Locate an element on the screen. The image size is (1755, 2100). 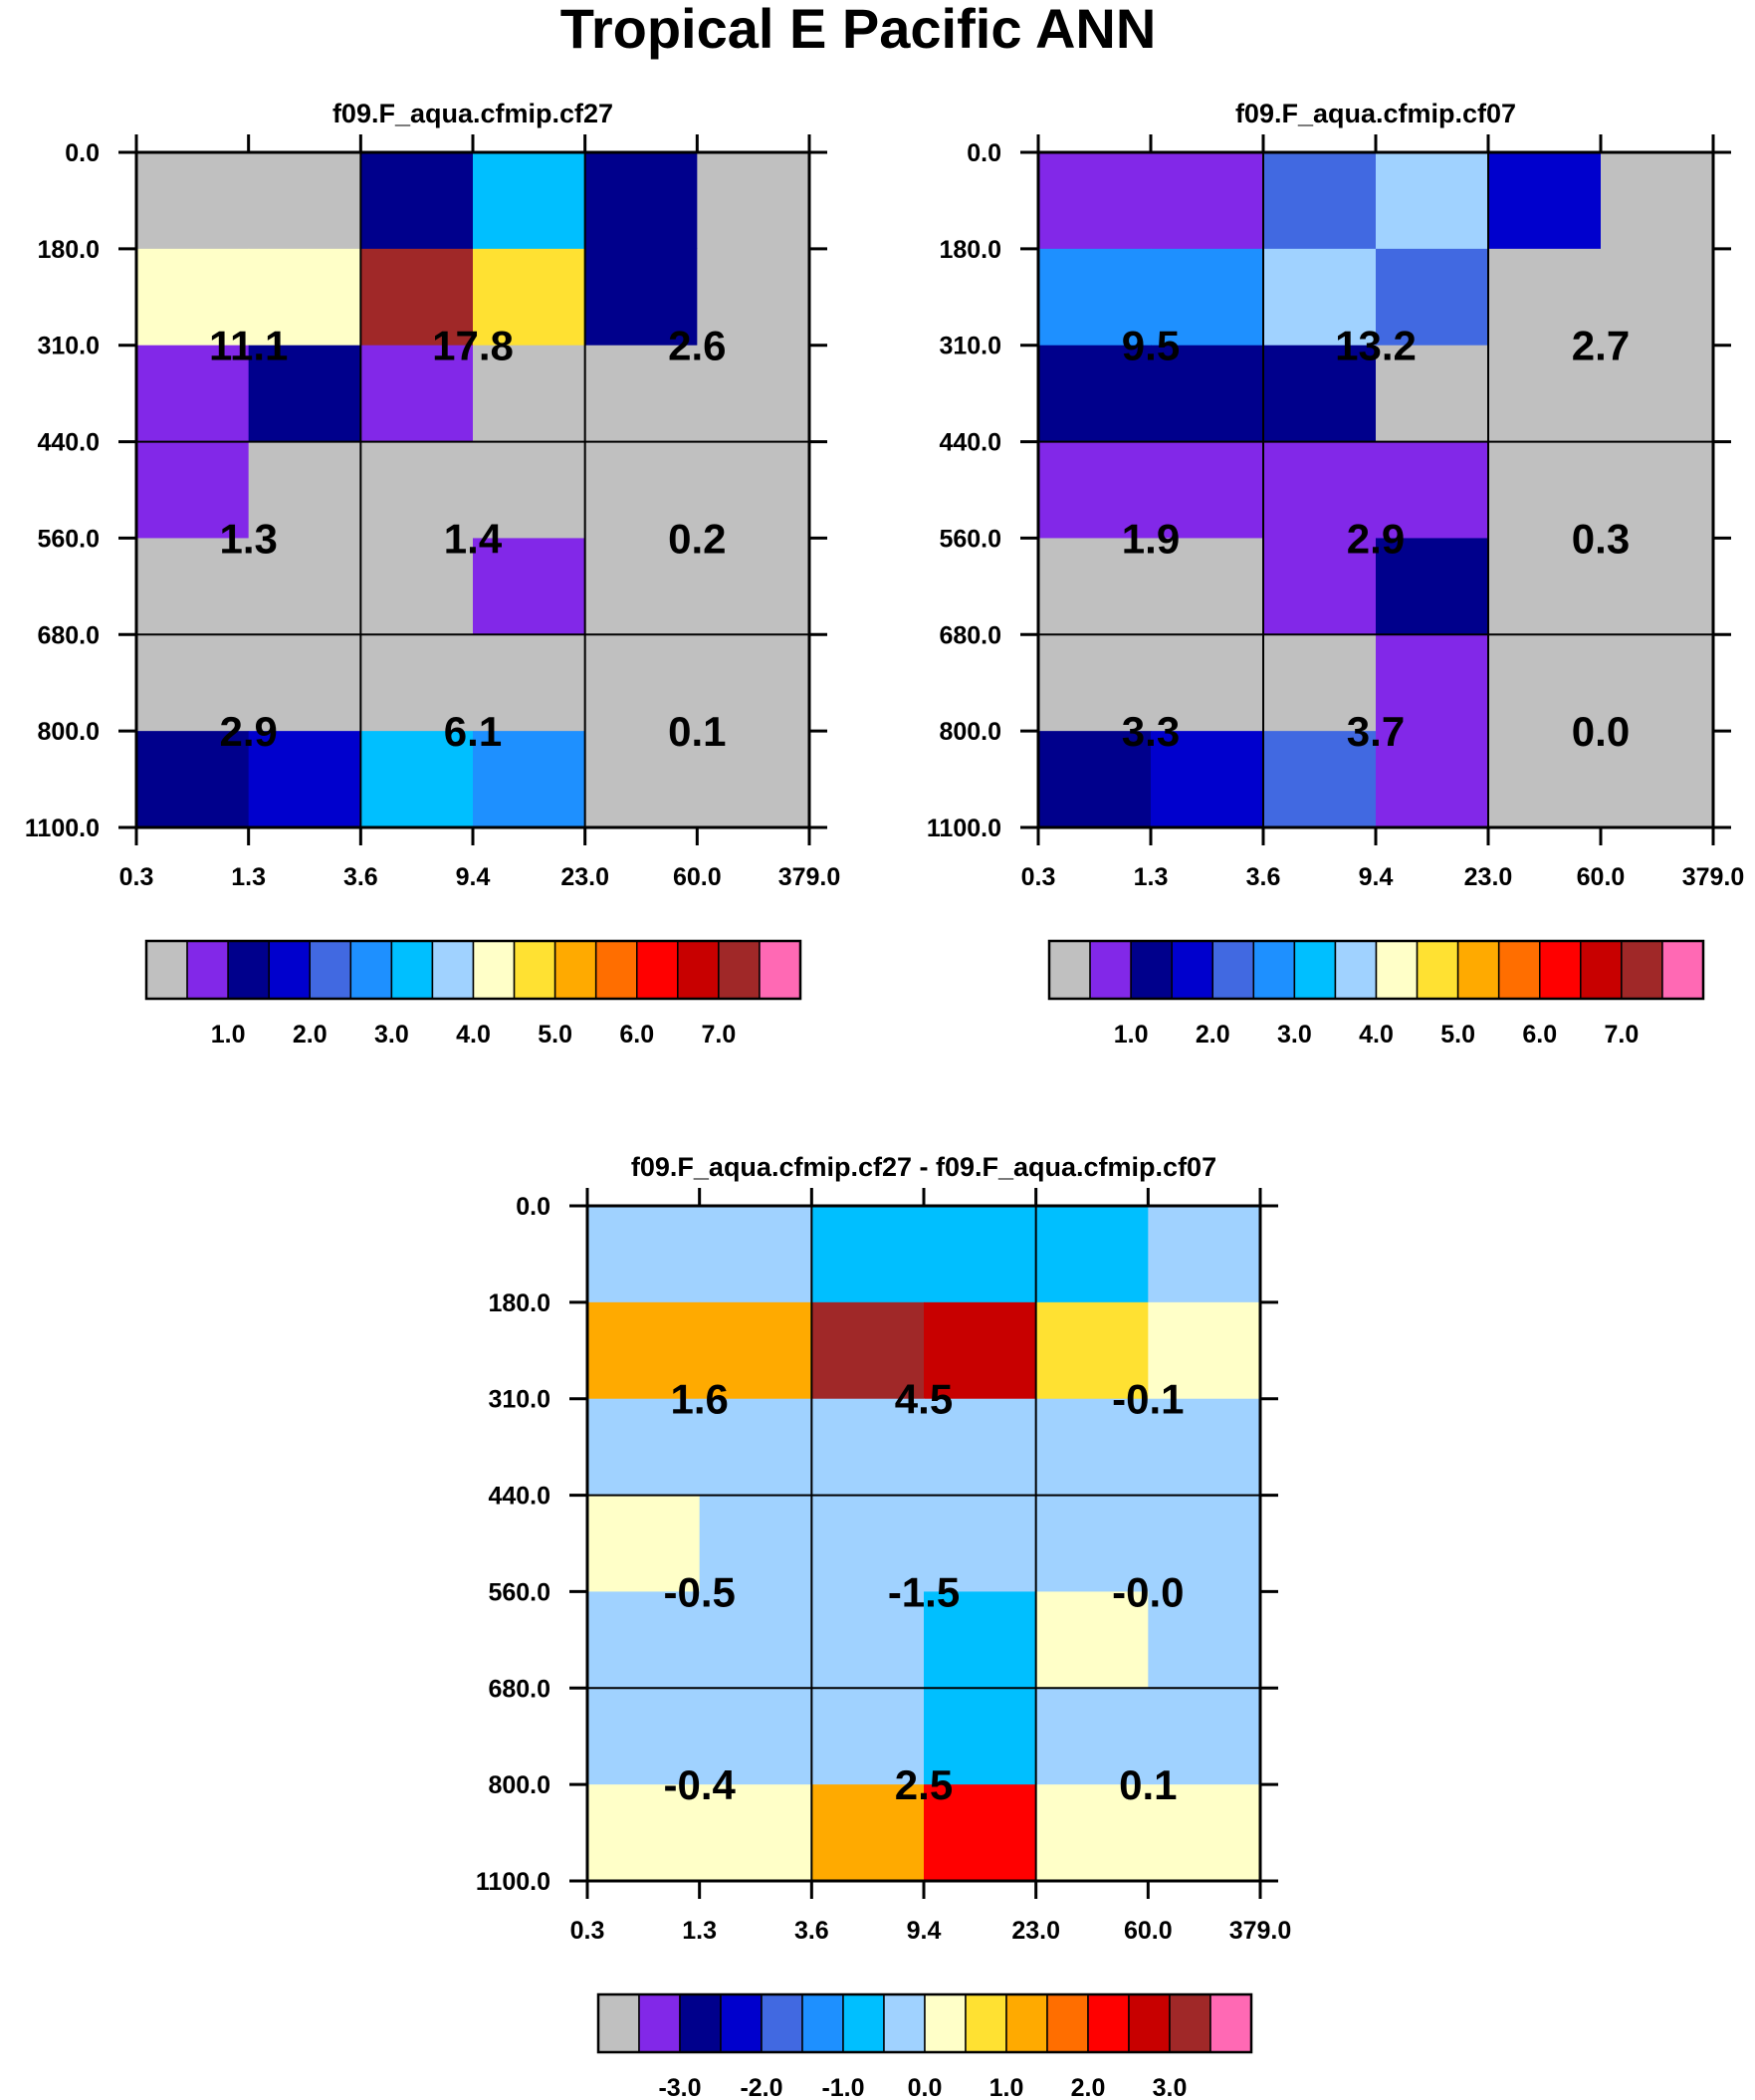
cell-value-label: 13.2 is located at coordinates (1376, 346).